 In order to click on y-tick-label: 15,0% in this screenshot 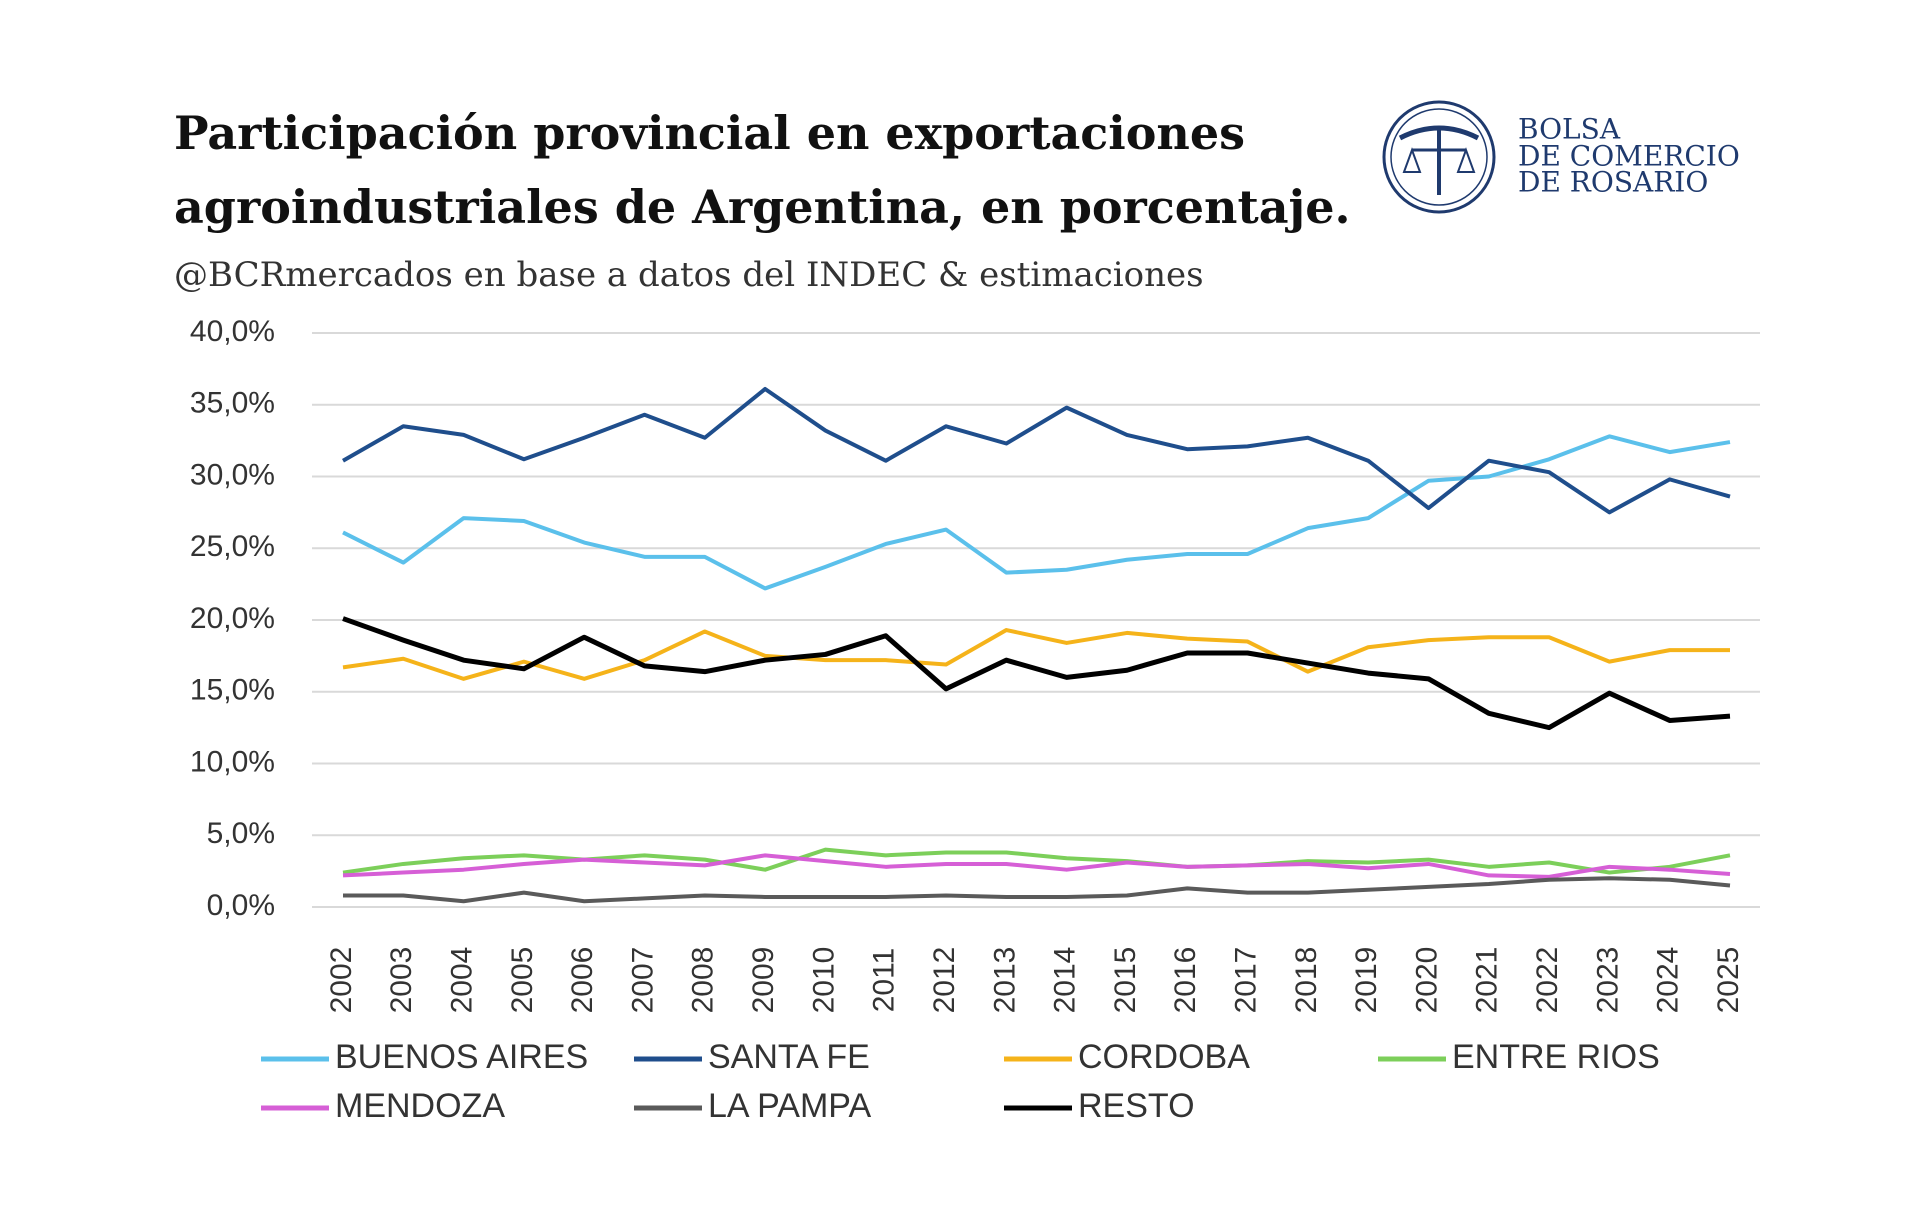, I will do `click(232, 690)`.